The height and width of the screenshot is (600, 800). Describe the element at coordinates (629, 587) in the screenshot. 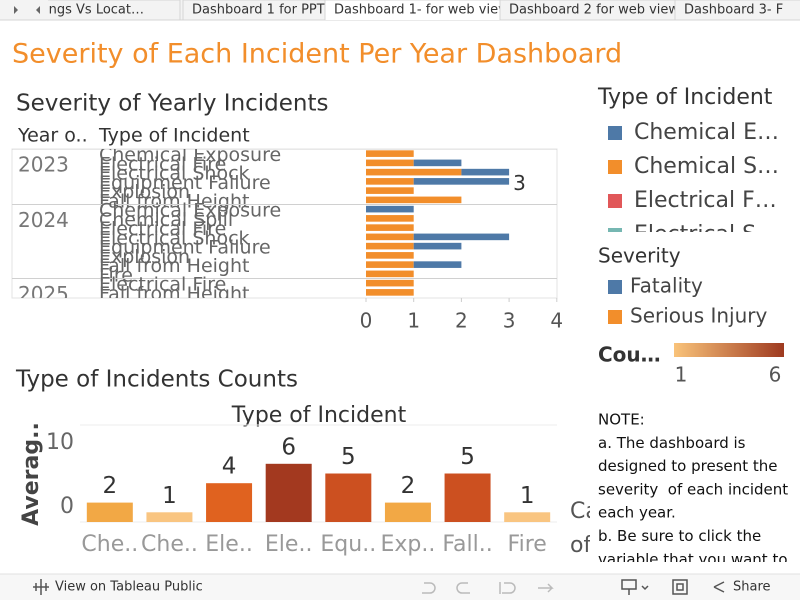

I see `download-icon` at that location.